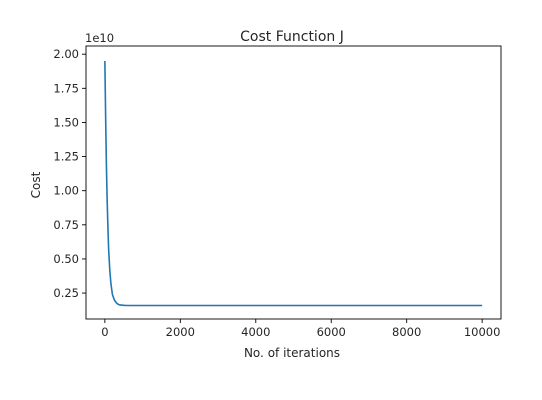  I want to click on x-axis-label: No. of iterations, so click(292, 353).